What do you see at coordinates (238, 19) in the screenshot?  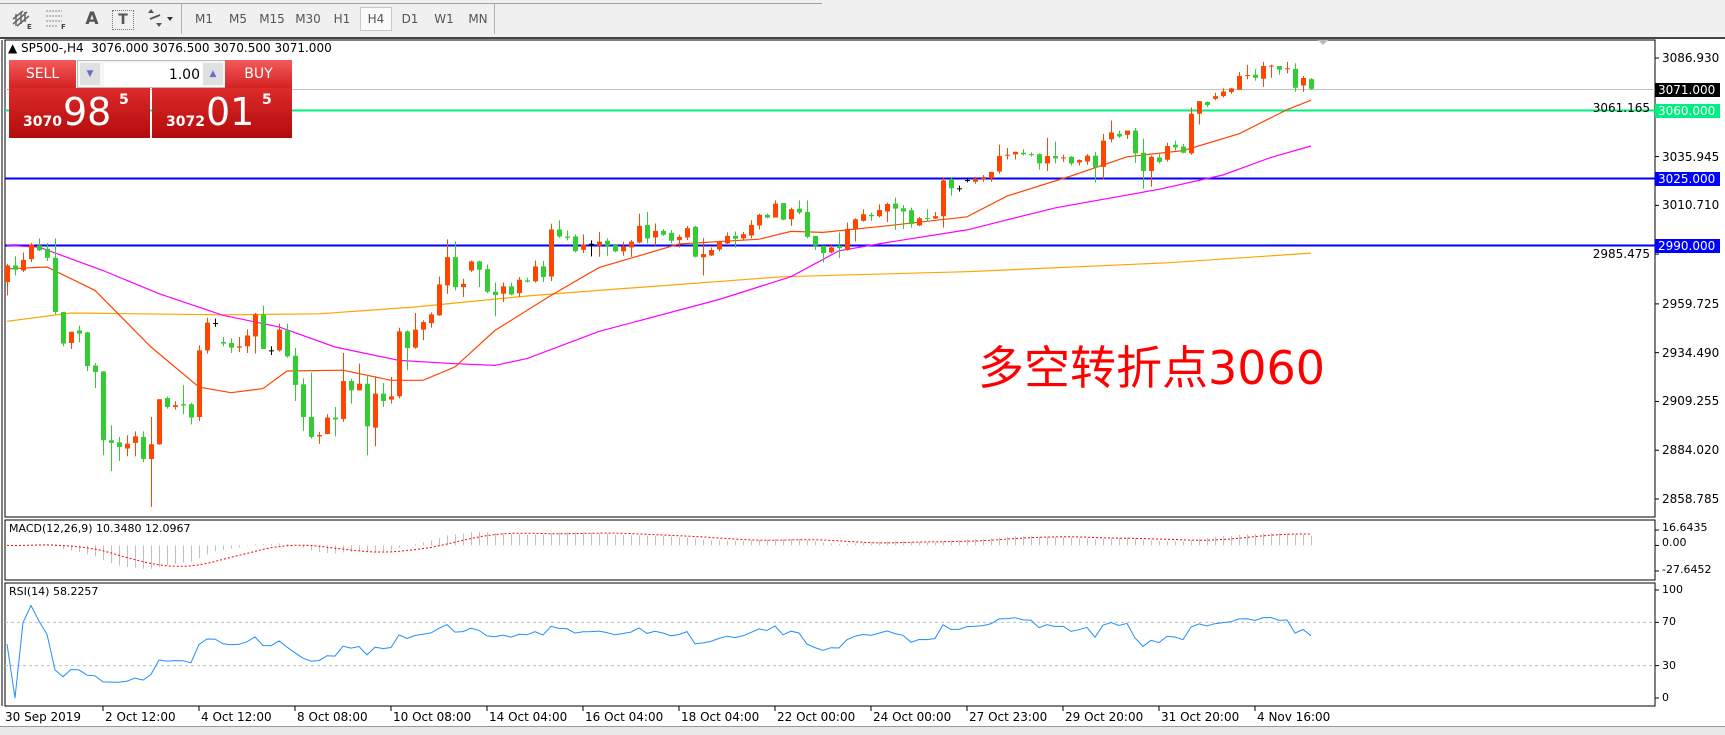 I see `timeframe-m5: M5` at bounding box center [238, 19].